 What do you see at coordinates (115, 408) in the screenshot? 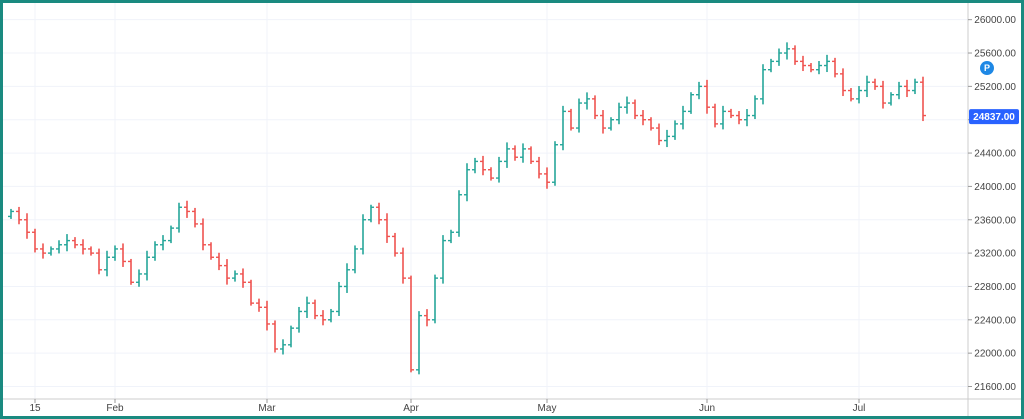
I see `x-tick-label: Feb` at bounding box center [115, 408].